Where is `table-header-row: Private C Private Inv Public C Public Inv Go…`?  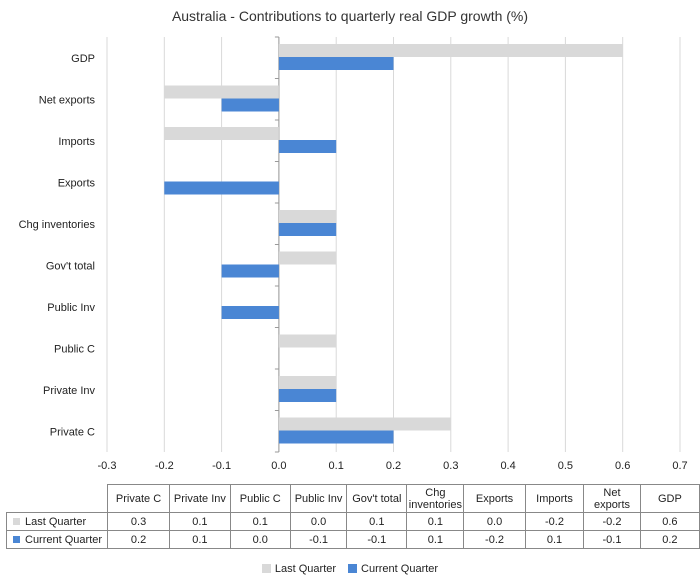 table-header-row: Private C Private Inv Public C Public Inv Go… is located at coordinates (353, 498).